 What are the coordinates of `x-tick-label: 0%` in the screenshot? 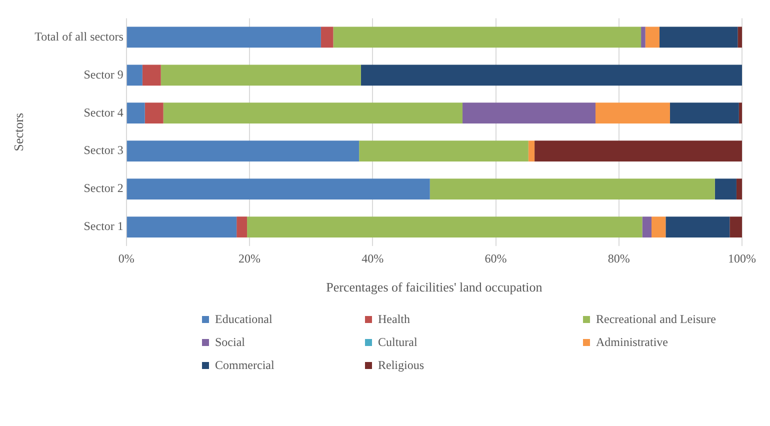 It's located at (126, 258).